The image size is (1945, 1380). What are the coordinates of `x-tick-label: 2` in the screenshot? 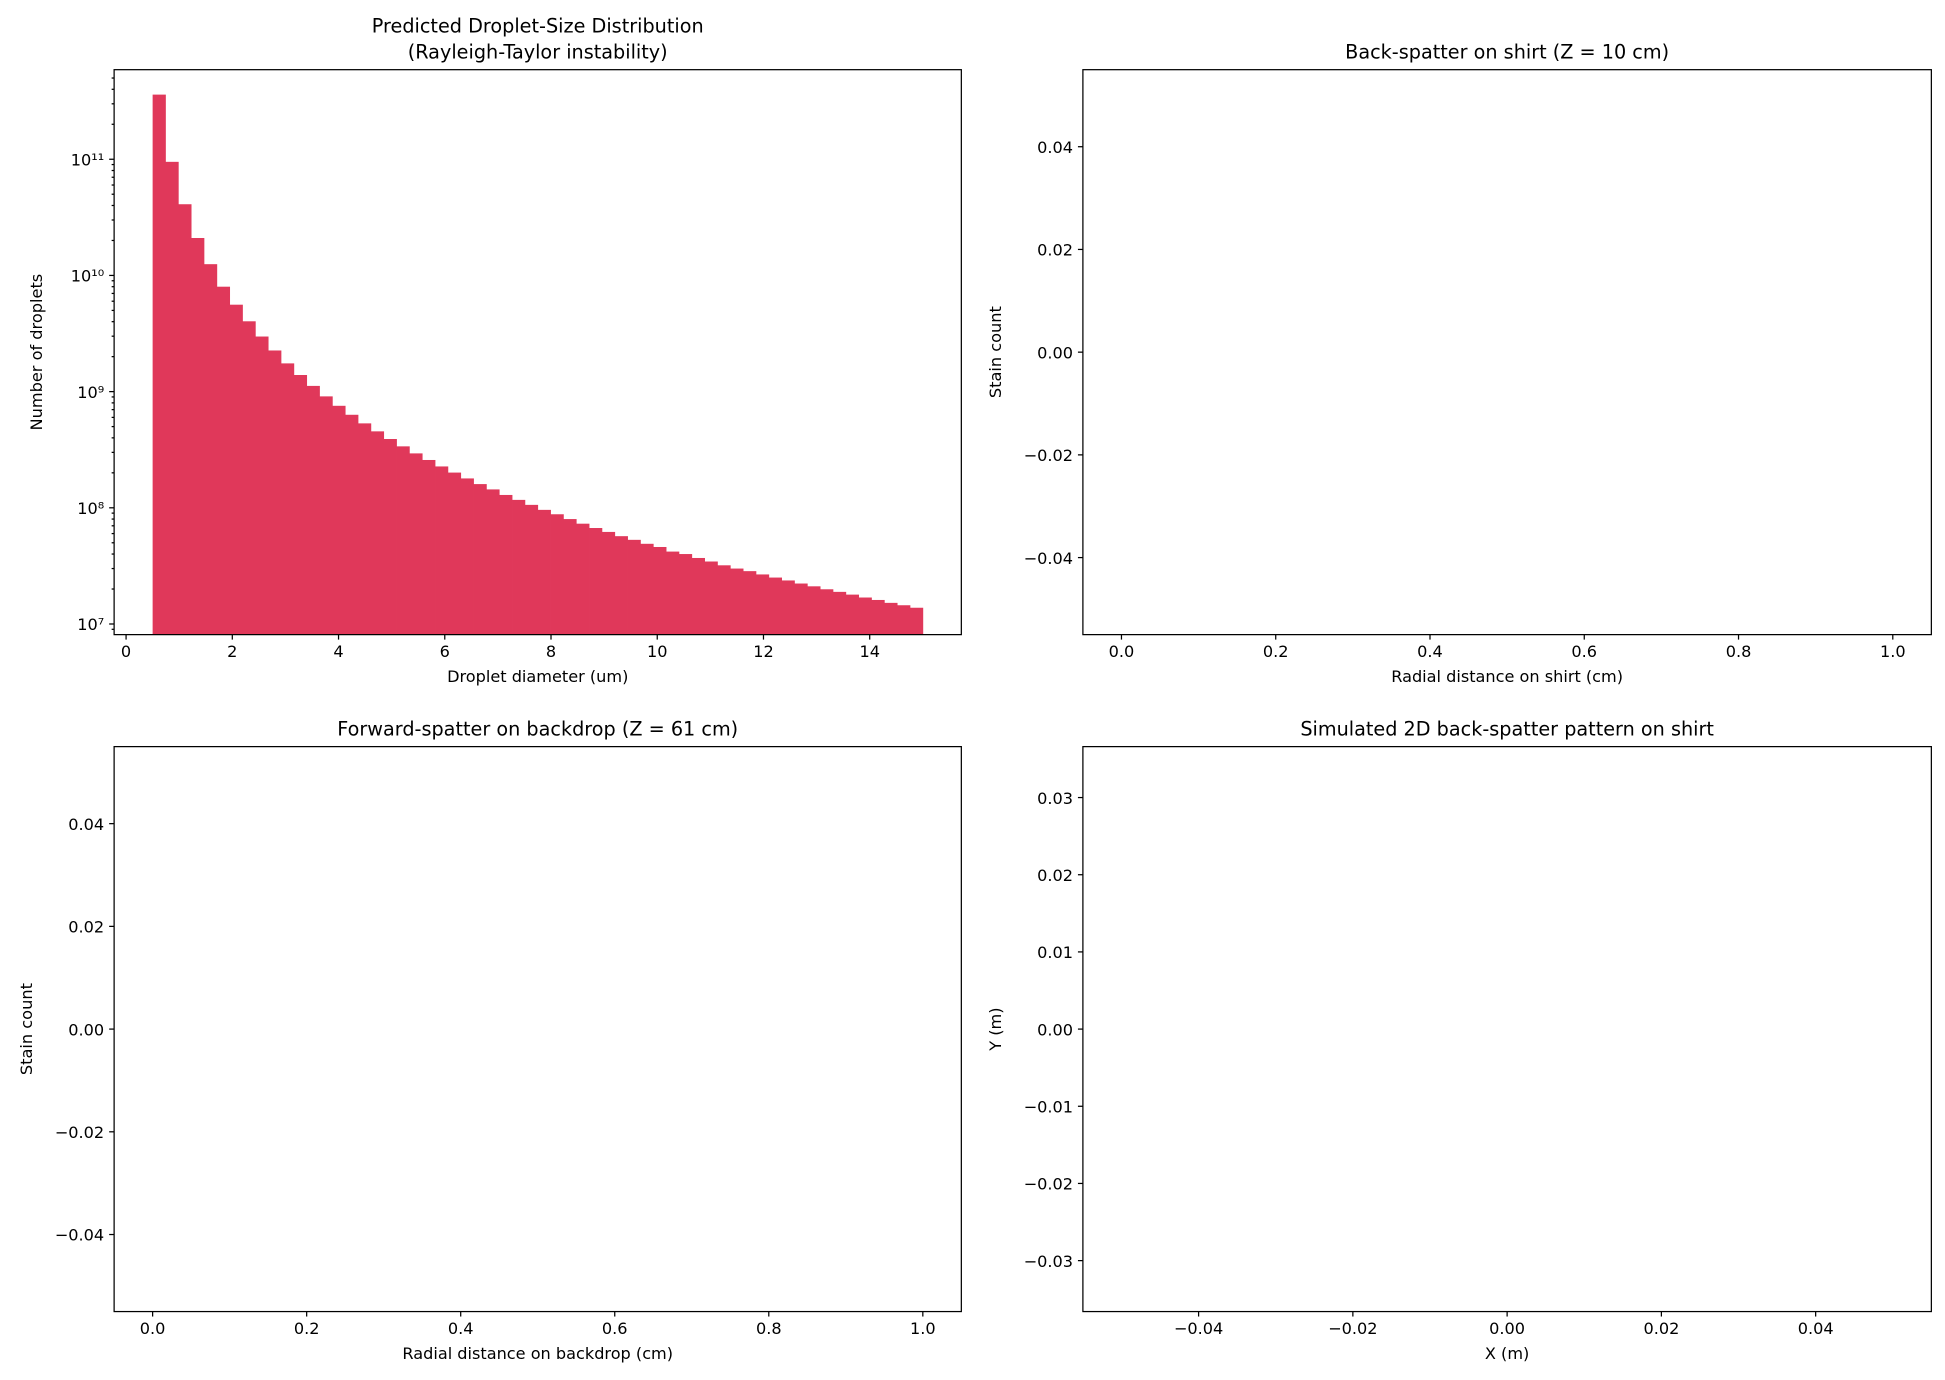 It's located at (232, 651).